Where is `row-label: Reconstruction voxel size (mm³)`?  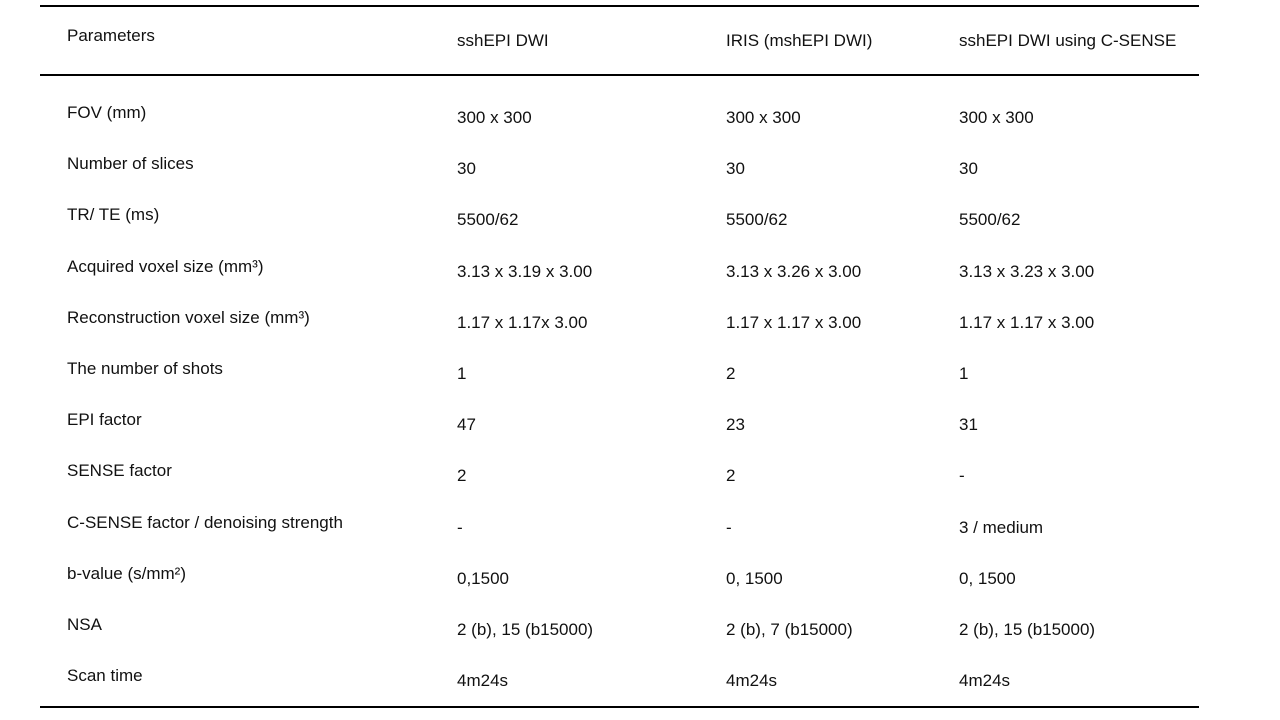
row-label: Reconstruction voxel size (mm³) is located at coordinates (188, 317).